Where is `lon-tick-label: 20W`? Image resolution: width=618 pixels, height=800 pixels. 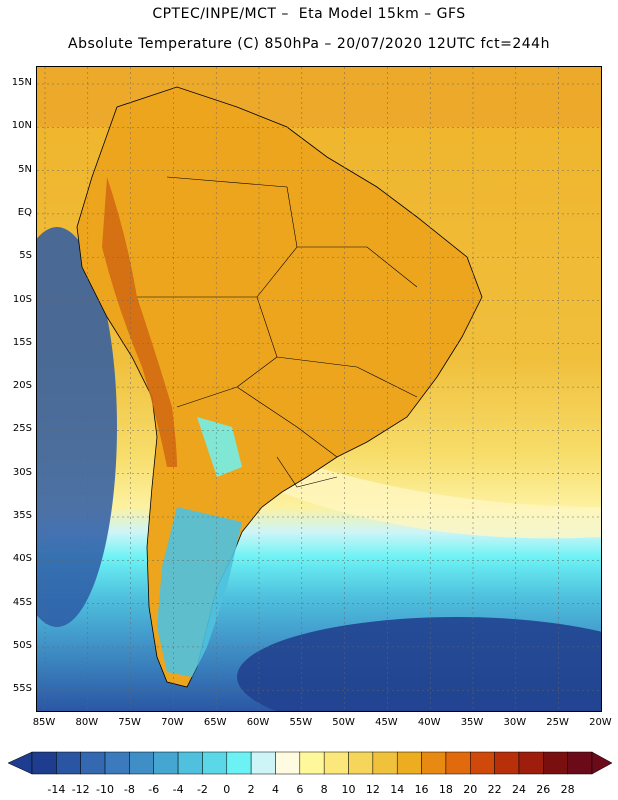 lon-tick-label: 20W is located at coordinates (600, 722).